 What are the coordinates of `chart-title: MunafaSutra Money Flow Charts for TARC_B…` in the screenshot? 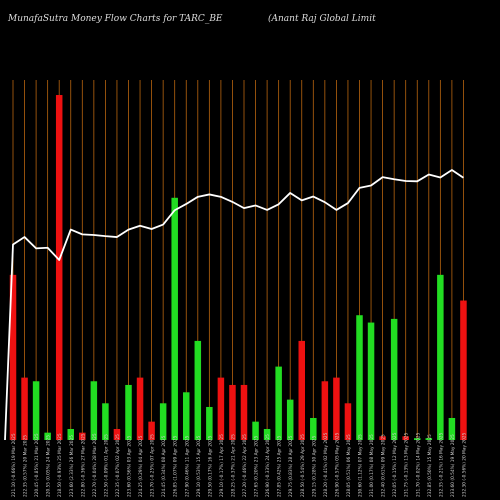 It's located at (115, 19).